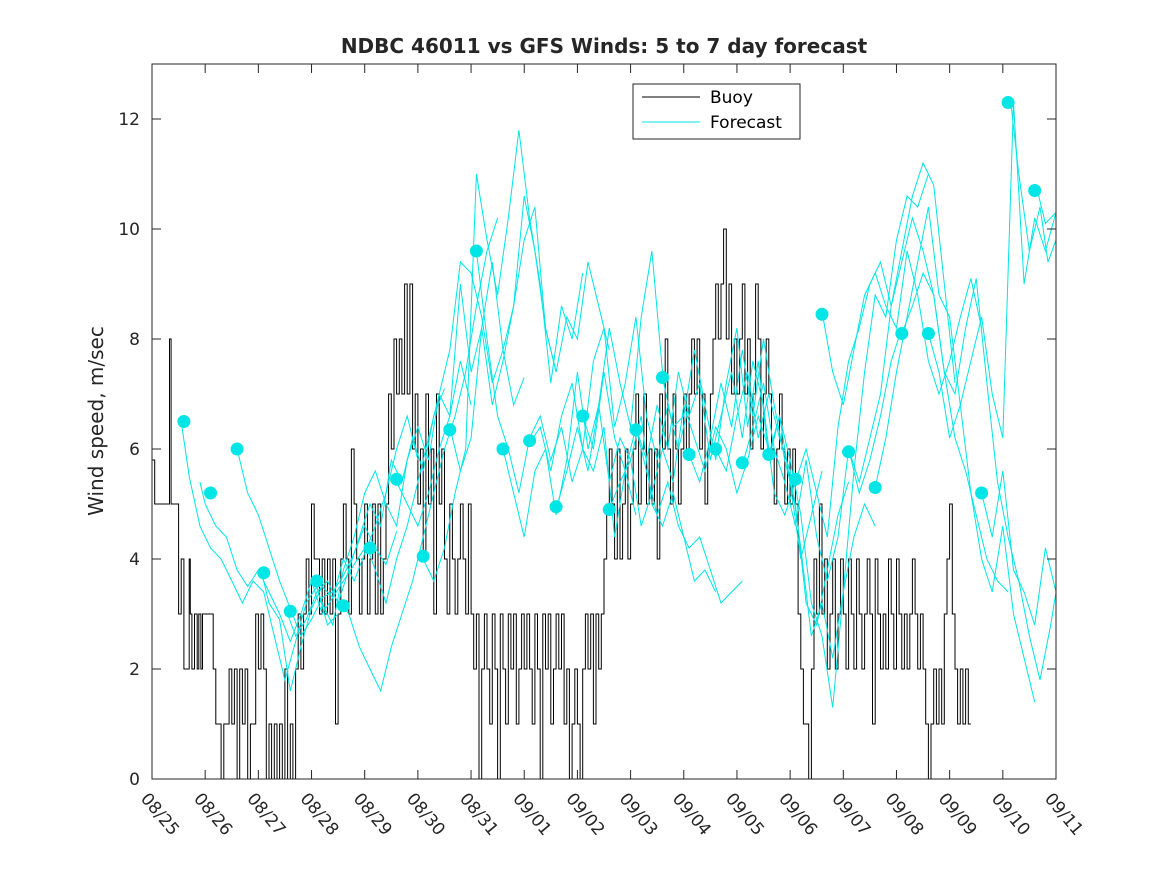 This screenshot has height=875, width=1167. I want to click on legend-box, so click(716, 111).